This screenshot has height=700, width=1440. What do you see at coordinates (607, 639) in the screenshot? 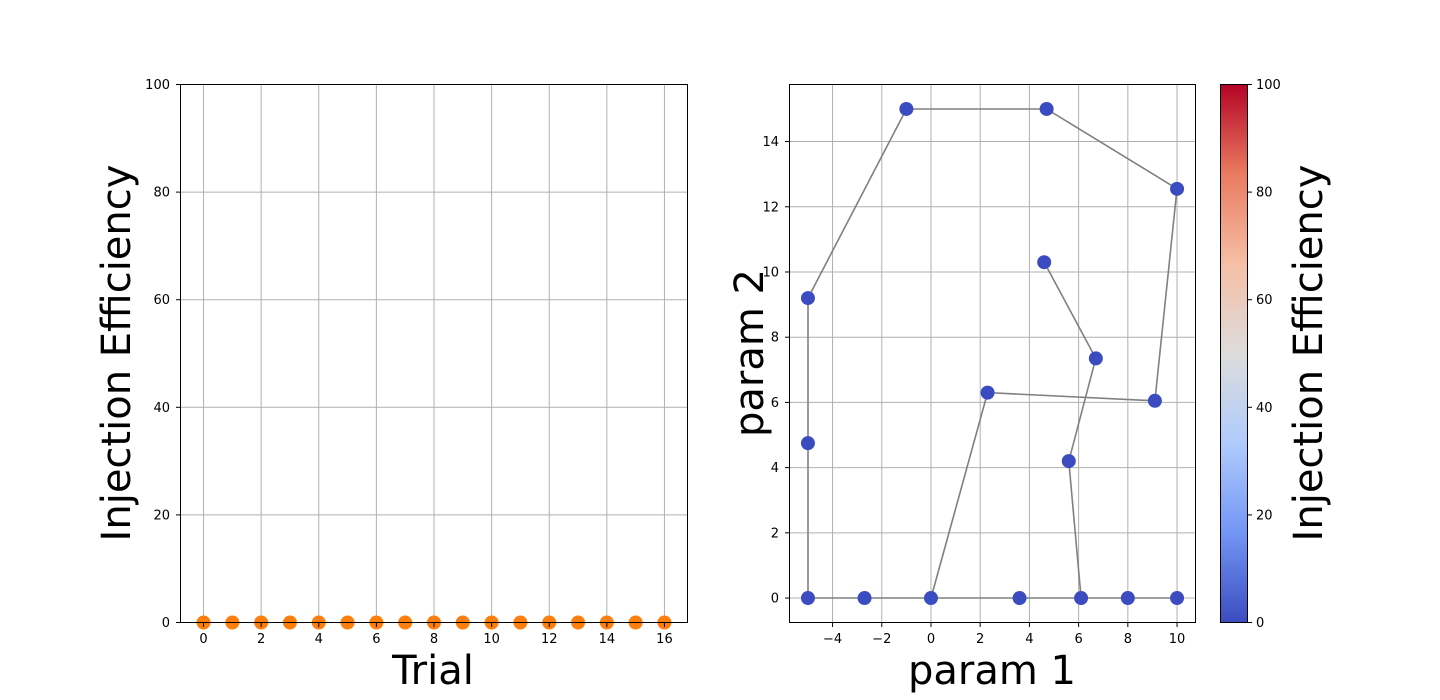
I see `left-x-tick-label: 14` at bounding box center [607, 639].